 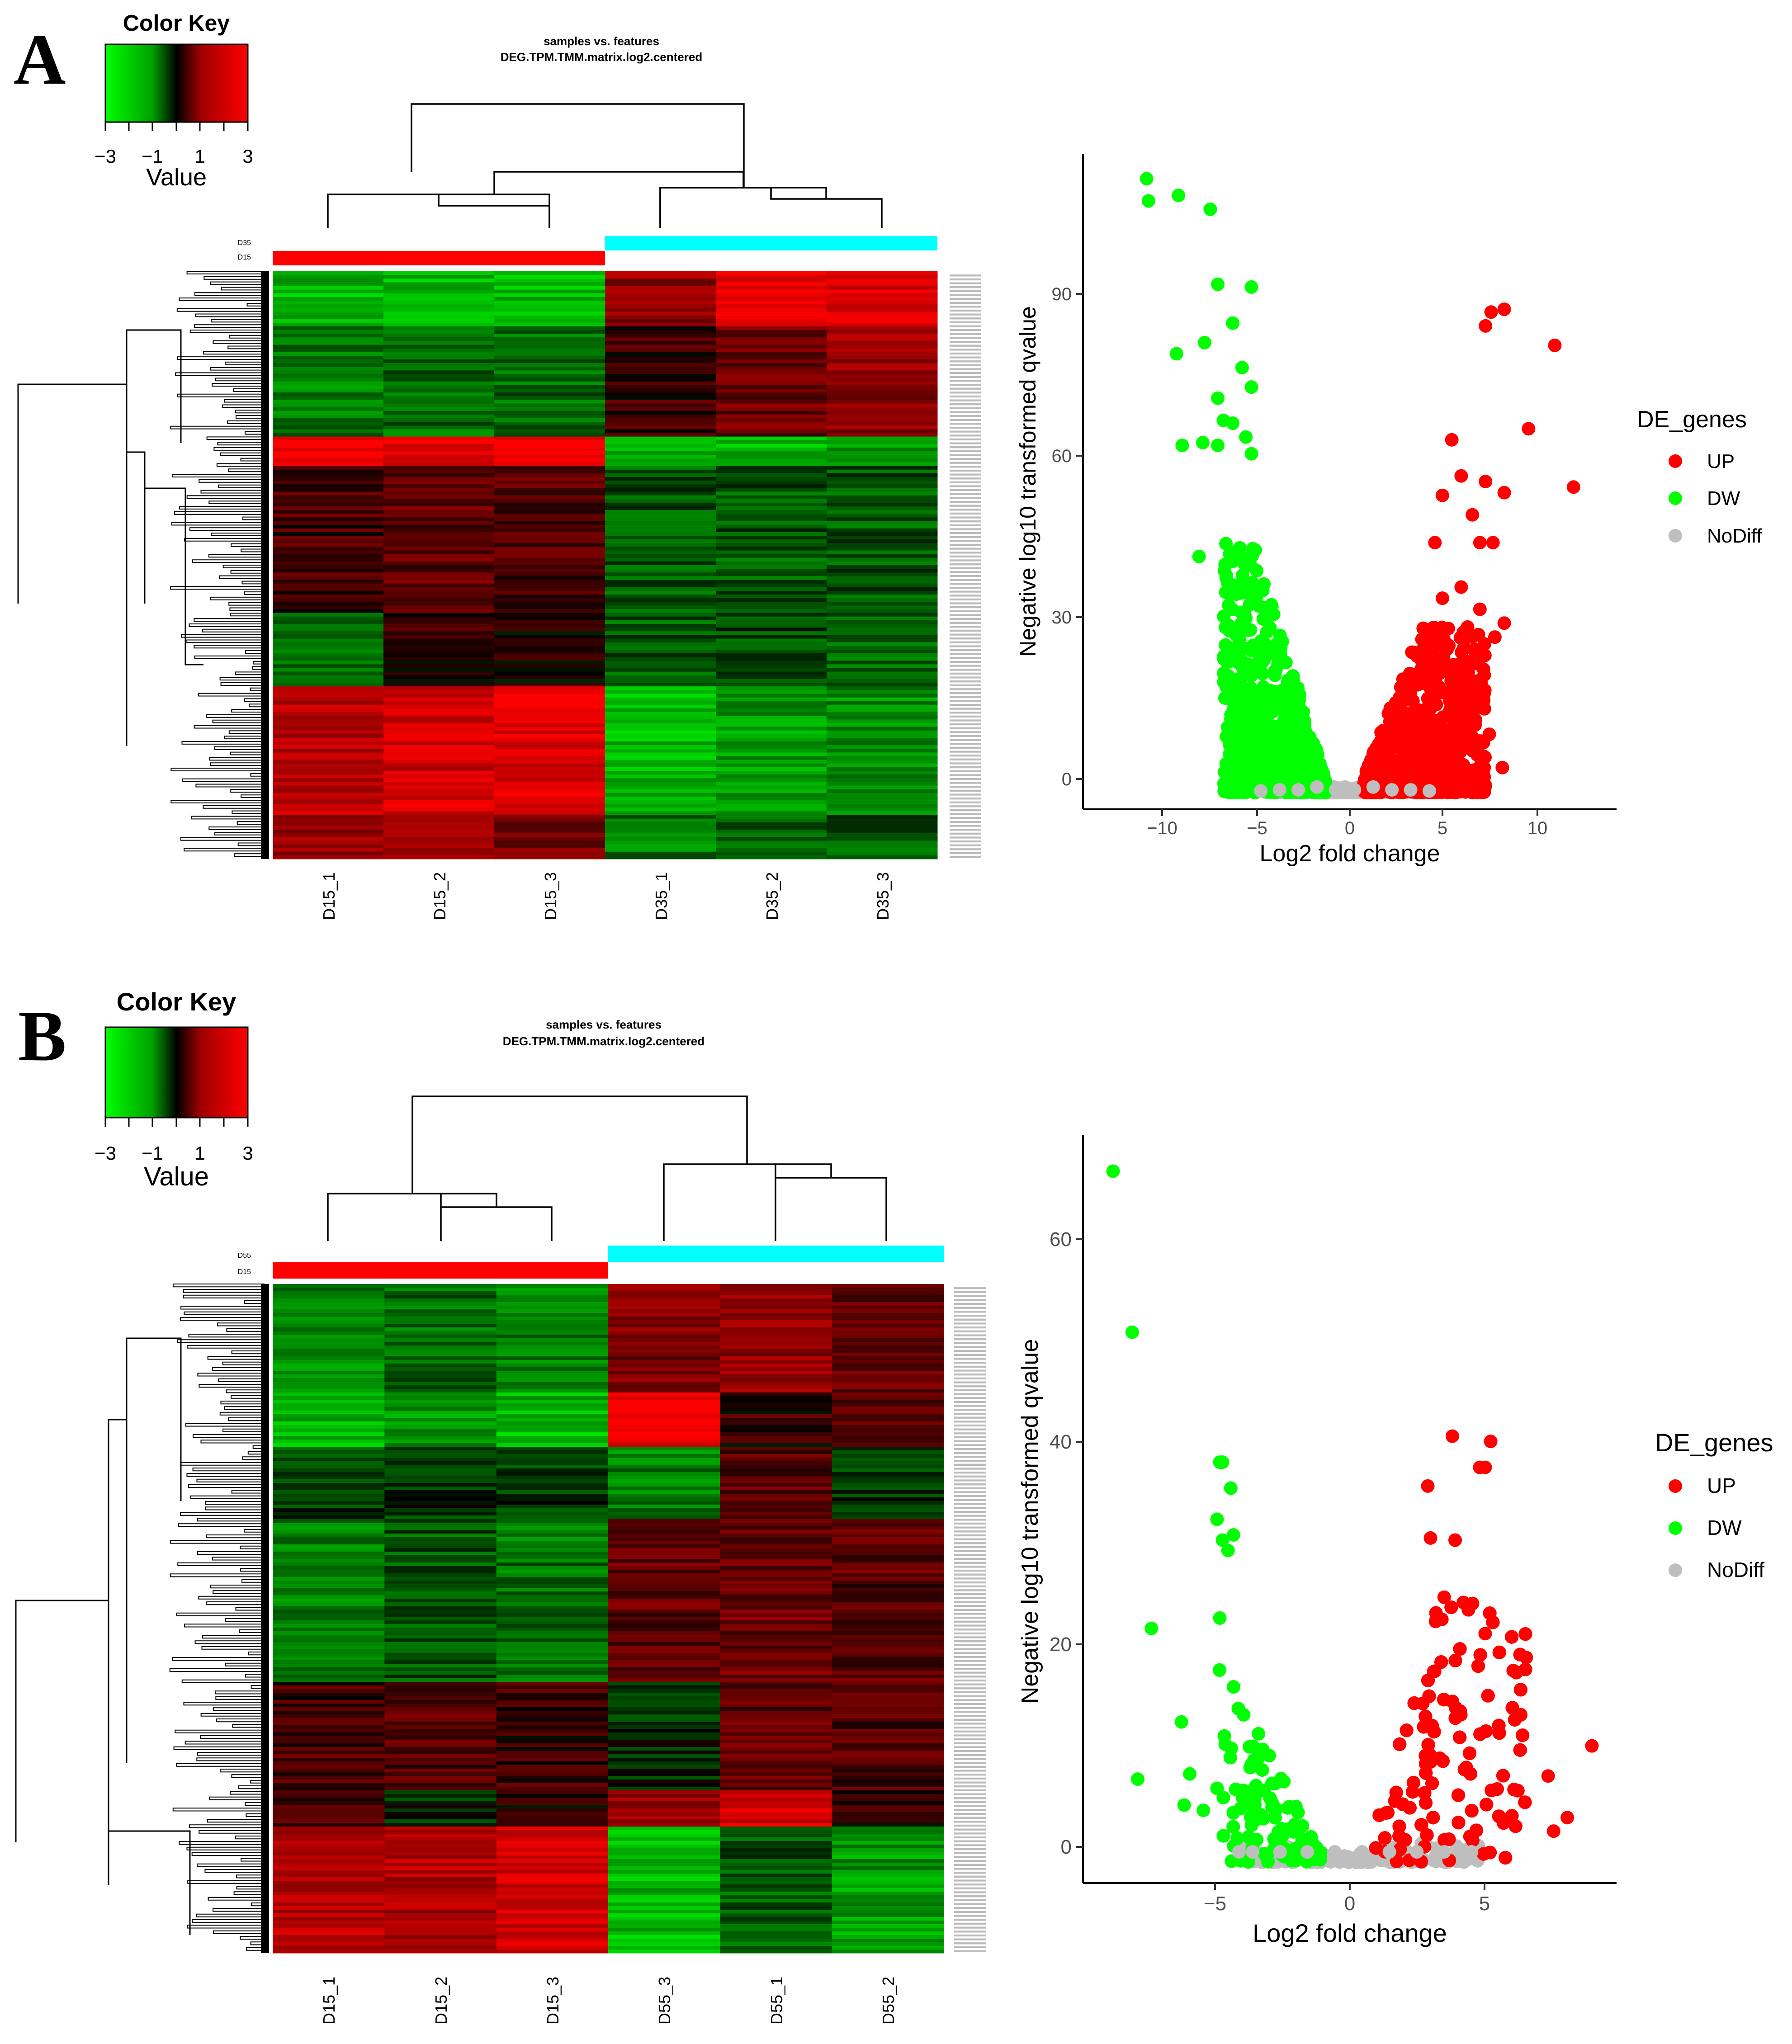 I want to click on row-dendrogram-b, so click(x=103, y=1636).